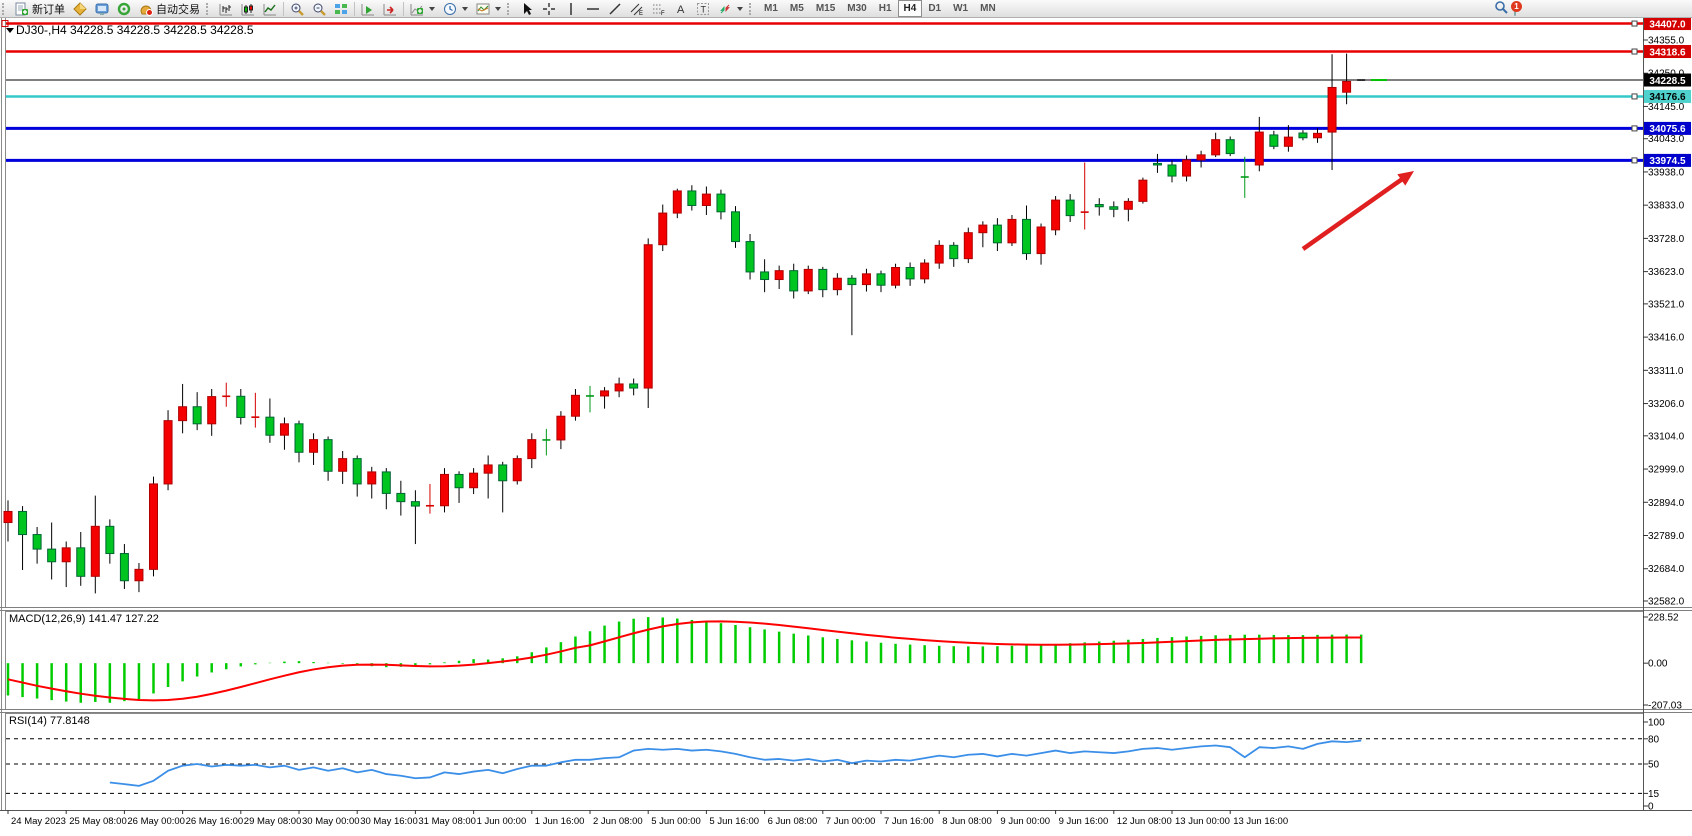  I want to click on svg-text: 29 May 08:00, so click(273, 821).